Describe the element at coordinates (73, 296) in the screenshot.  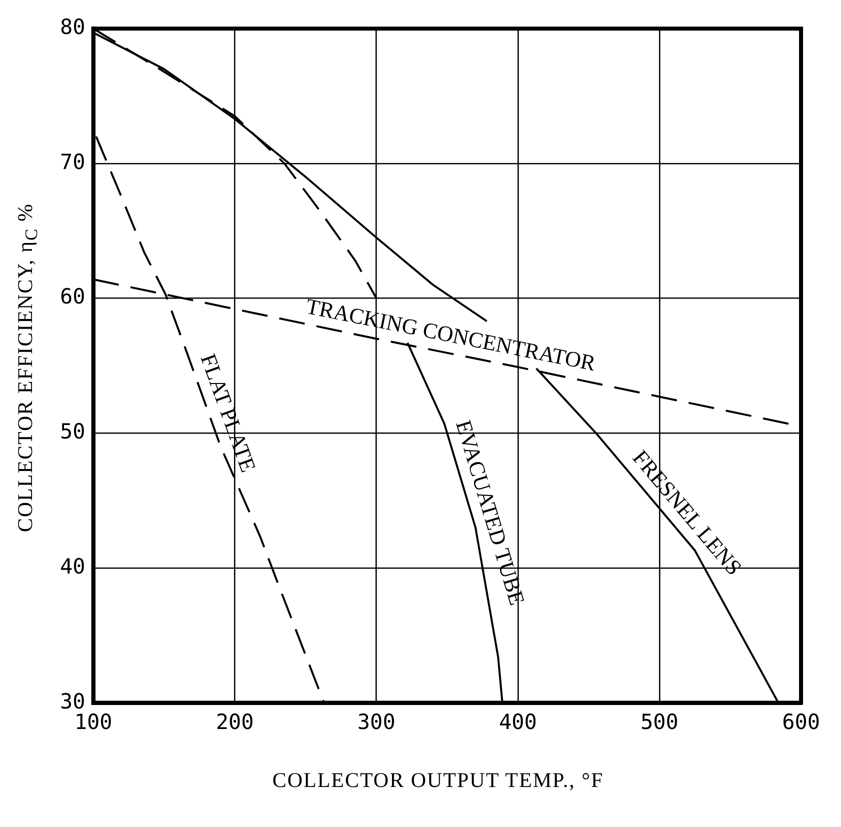
I see `y-tick-label: 60` at that location.